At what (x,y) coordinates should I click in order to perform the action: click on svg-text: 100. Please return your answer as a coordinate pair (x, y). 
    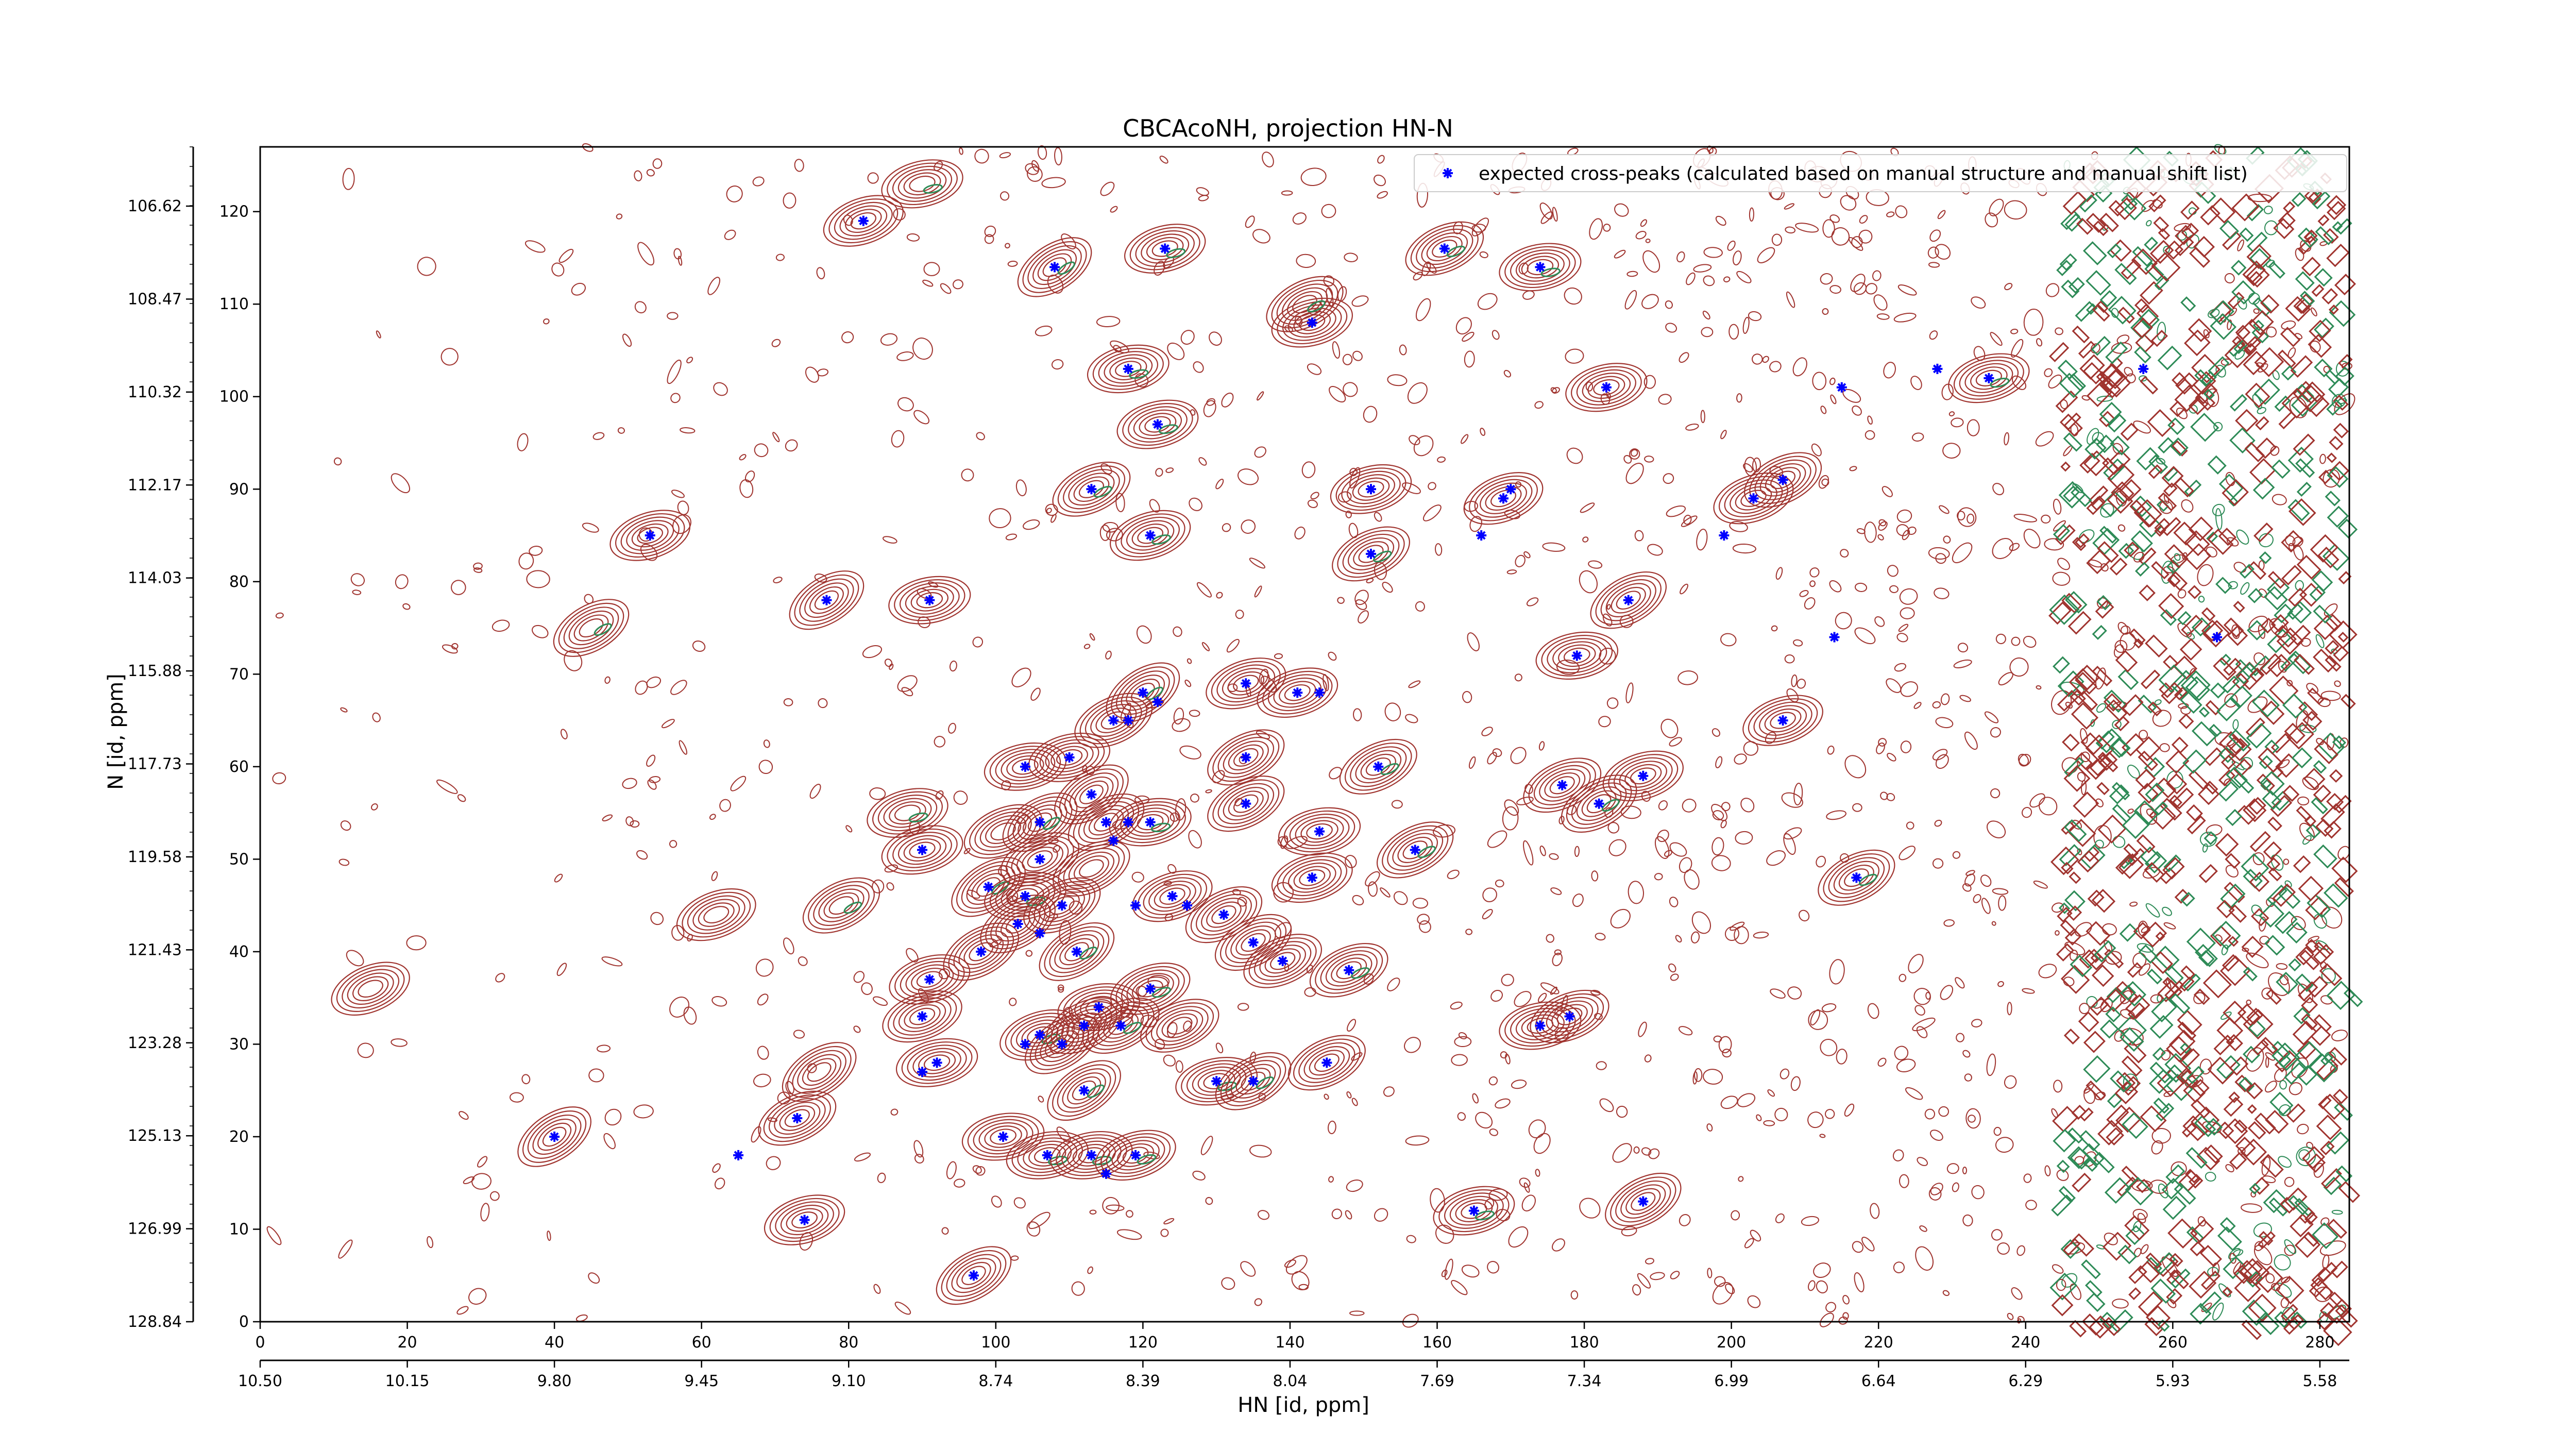
    Looking at the image, I should click on (995, 1343).